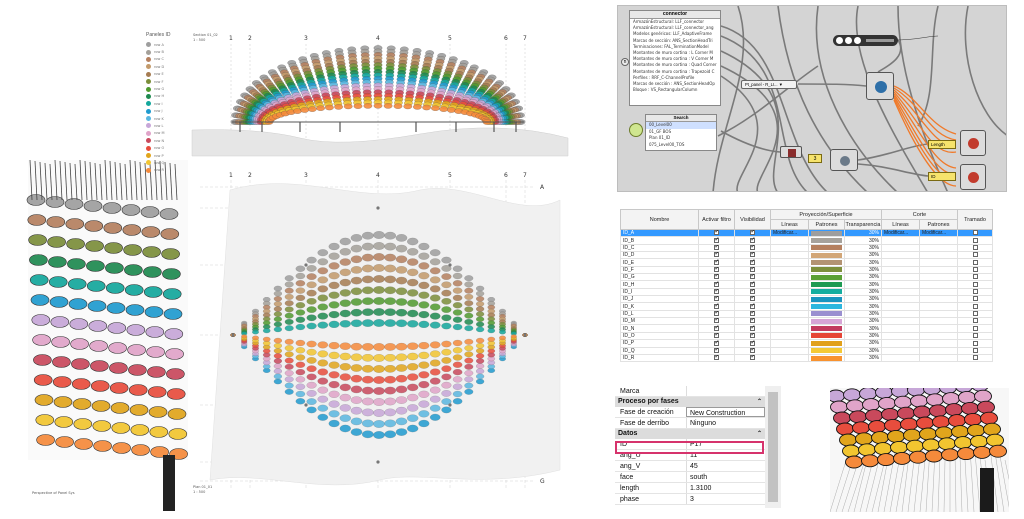  What do you see at coordinates (807, 343) in the screenshot?
I see `filter-row: ID_P 30%` at bounding box center [807, 343].